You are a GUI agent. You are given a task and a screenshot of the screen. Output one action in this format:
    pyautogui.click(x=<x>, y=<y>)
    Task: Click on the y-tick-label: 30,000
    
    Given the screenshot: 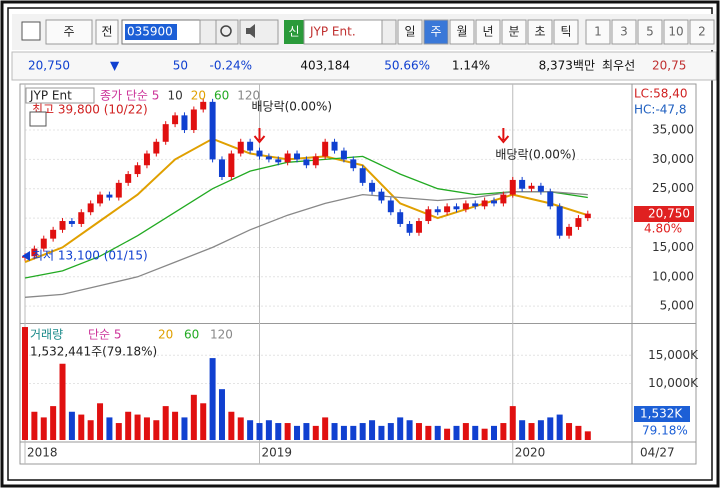 What is the action you would take?
    pyautogui.click(x=673, y=159)
    